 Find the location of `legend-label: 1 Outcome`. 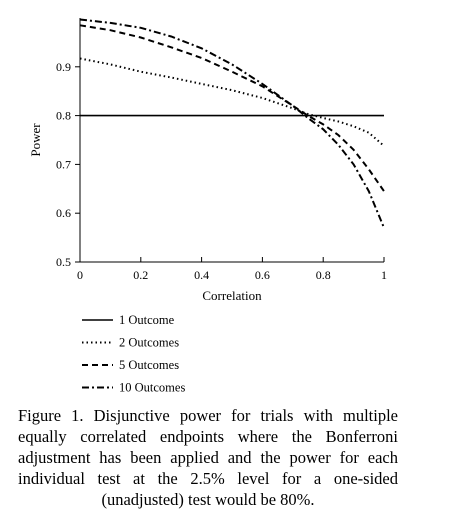

legend-label: 1 Outcome is located at coordinates (147, 320).